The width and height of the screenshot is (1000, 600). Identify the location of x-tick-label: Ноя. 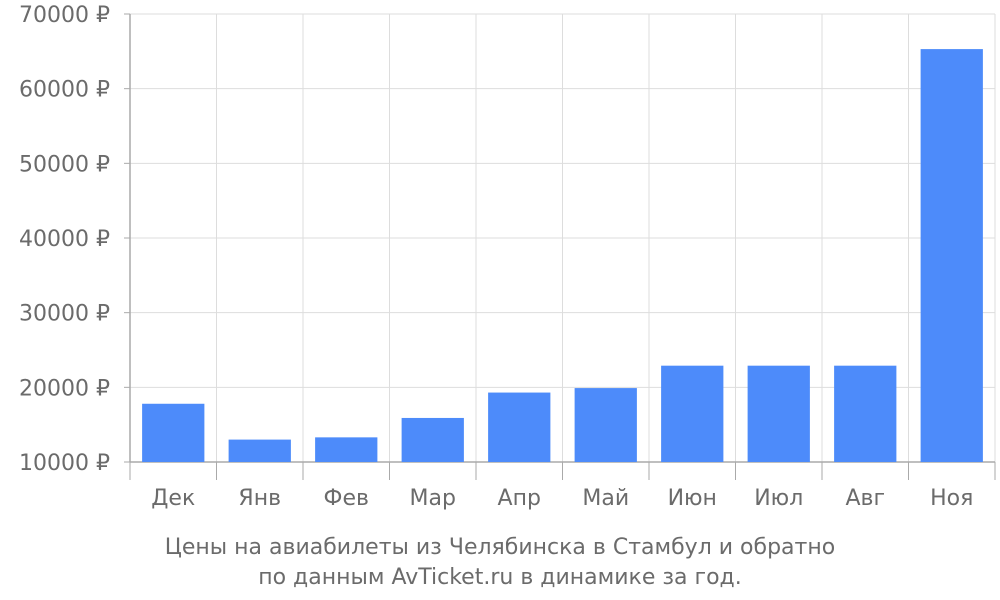
(951, 498).